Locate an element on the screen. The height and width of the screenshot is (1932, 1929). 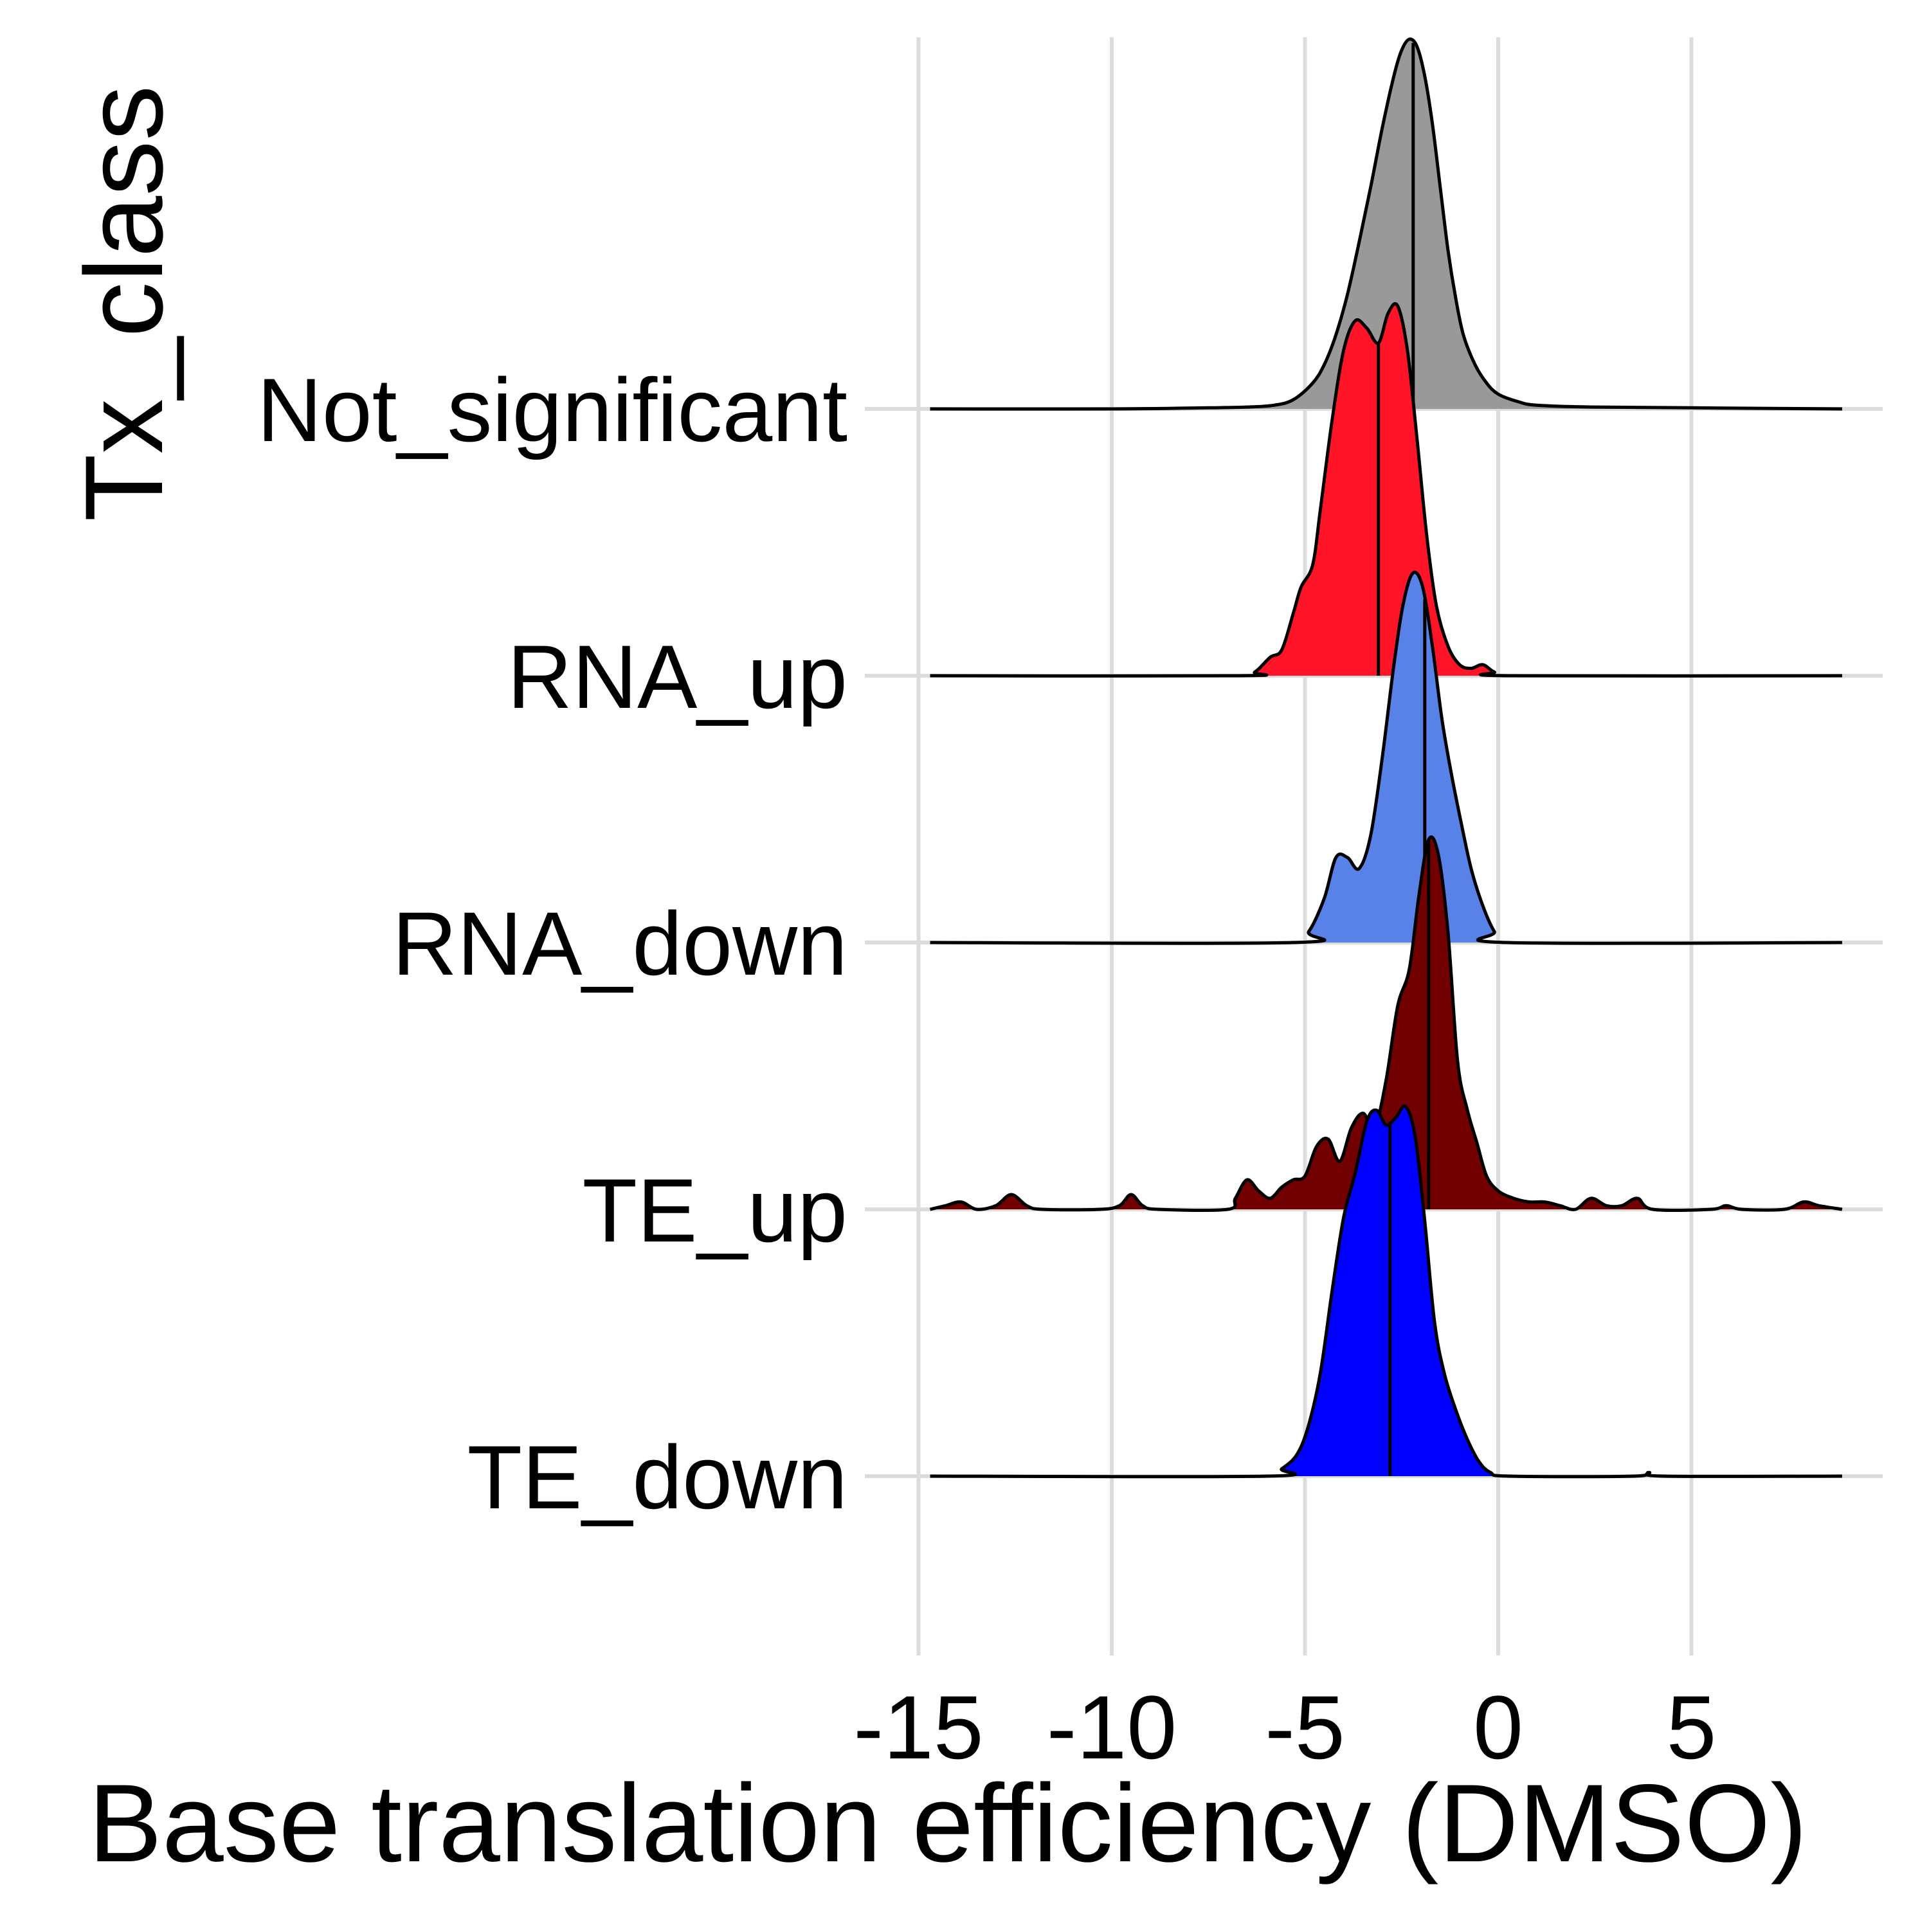
x-tick-label: 5 is located at coordinates (1692, 1727).